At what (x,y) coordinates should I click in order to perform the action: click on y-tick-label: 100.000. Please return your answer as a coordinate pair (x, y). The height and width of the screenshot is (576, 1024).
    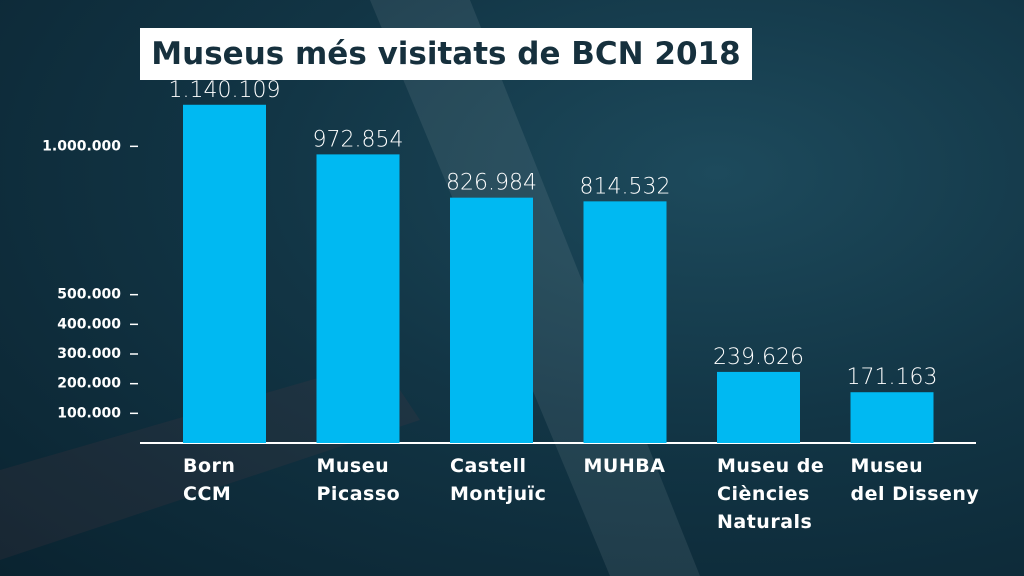
    Looking at the image, I should click on (89, 413).